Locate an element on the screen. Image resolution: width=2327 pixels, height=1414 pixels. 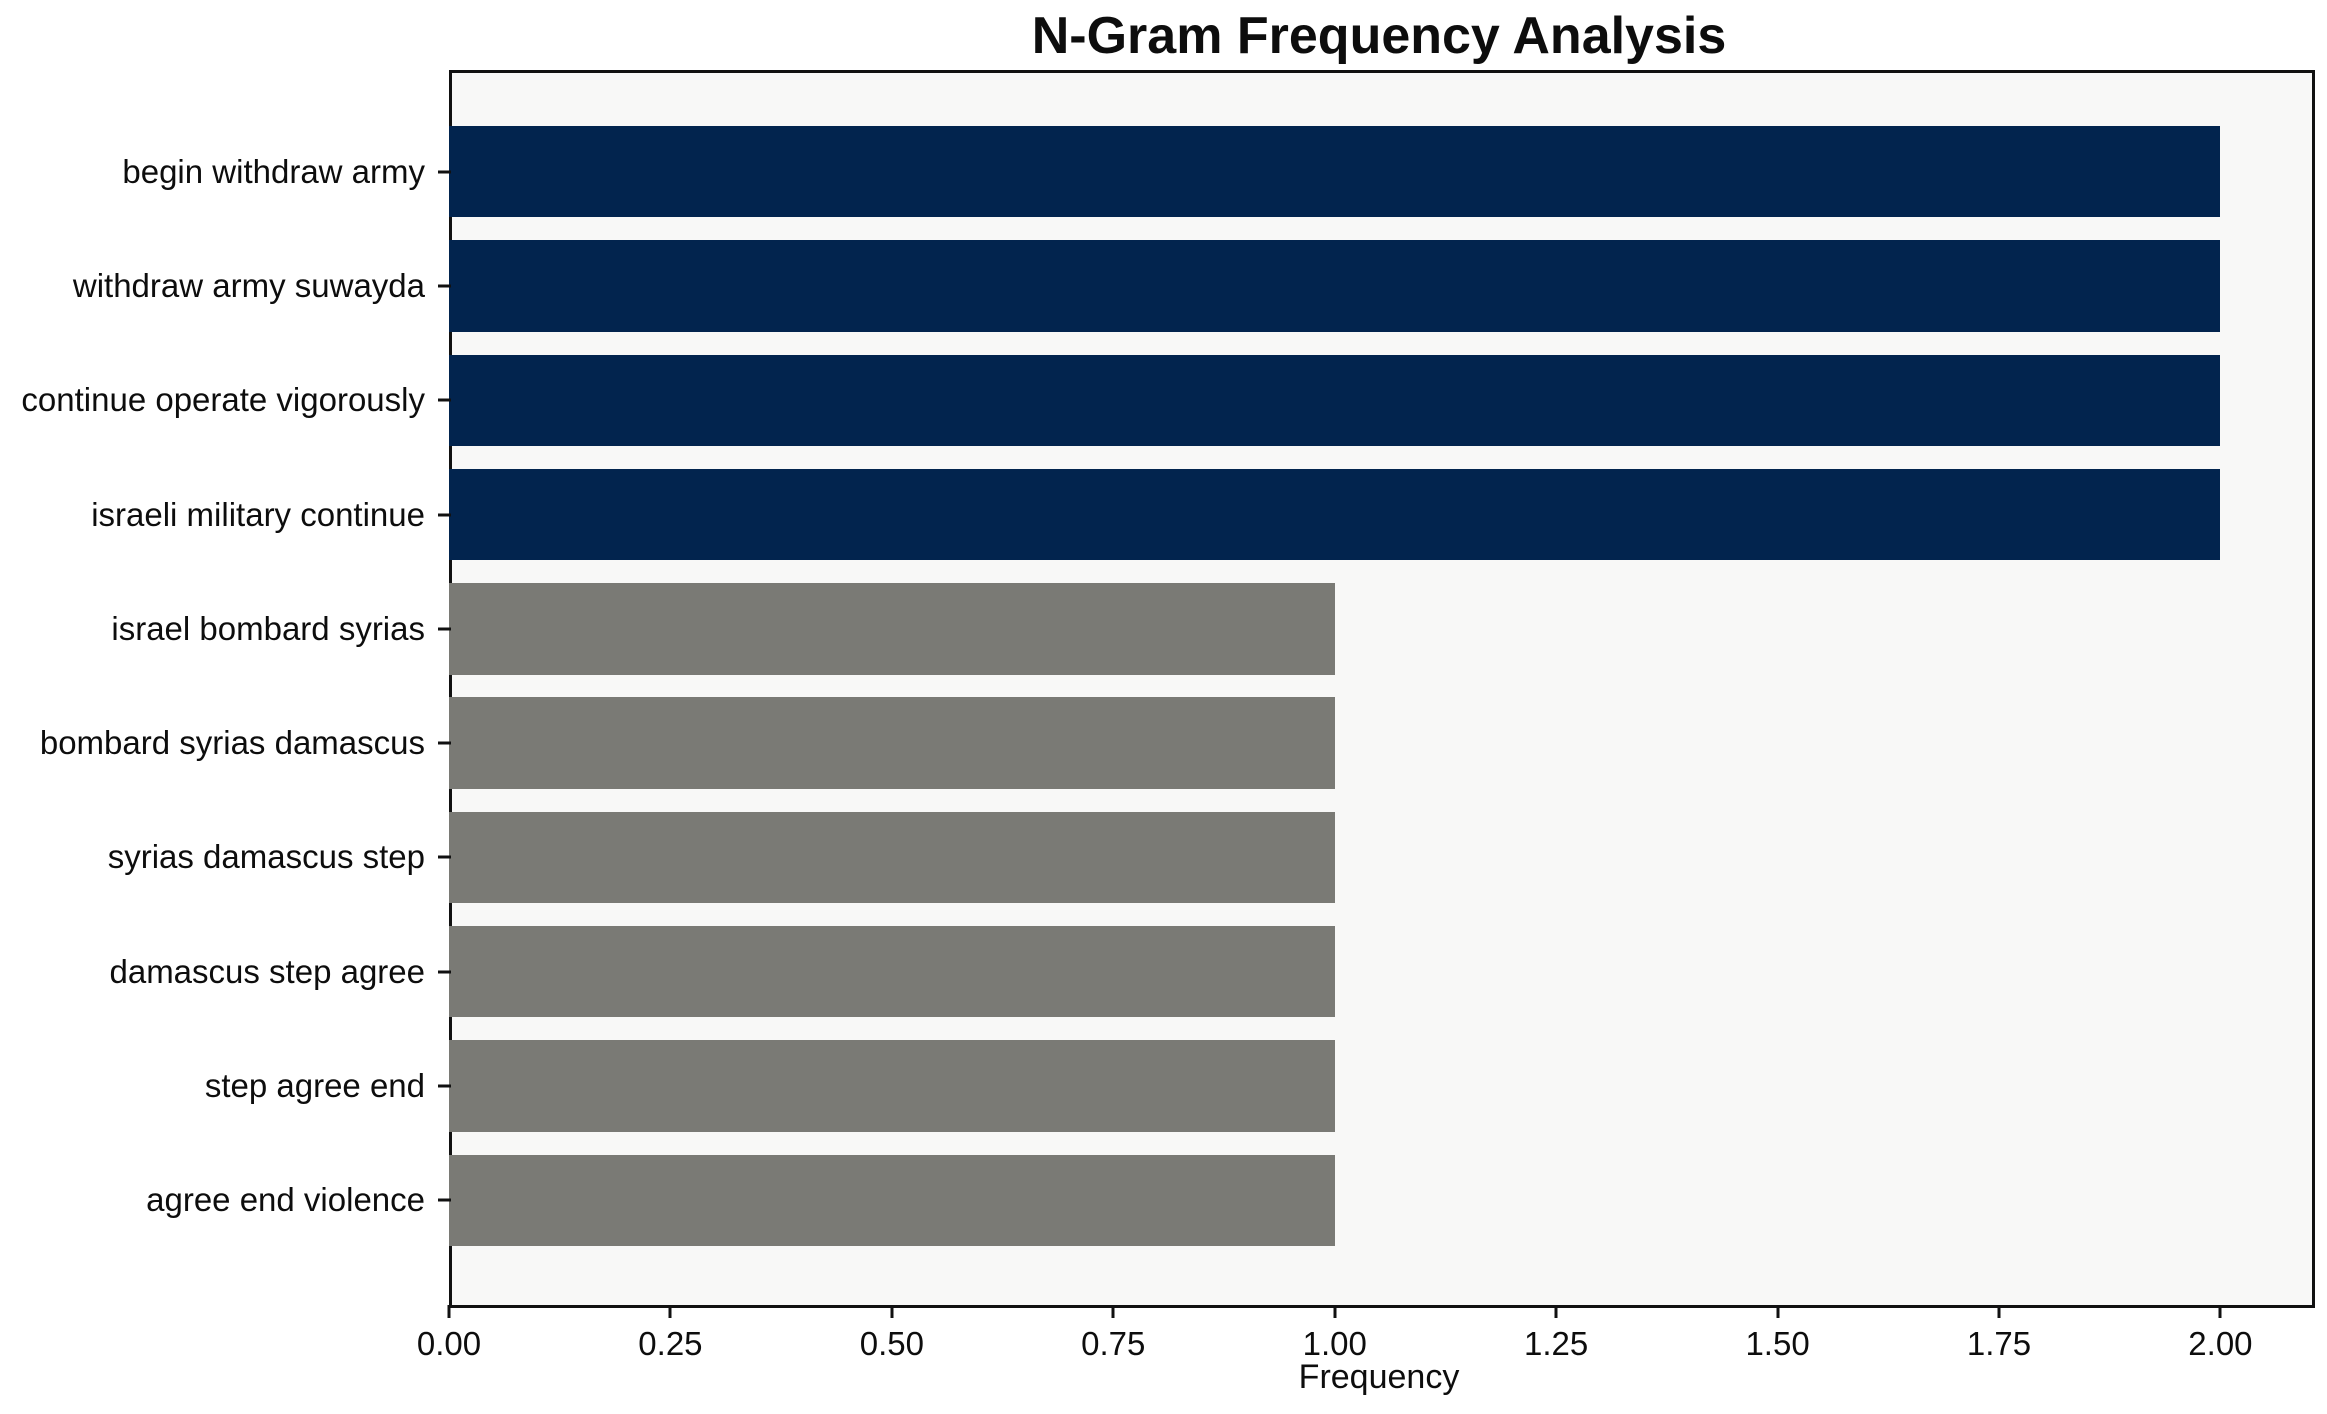
x-tick-label: 0.00 is located at coordinates (449, 1343).